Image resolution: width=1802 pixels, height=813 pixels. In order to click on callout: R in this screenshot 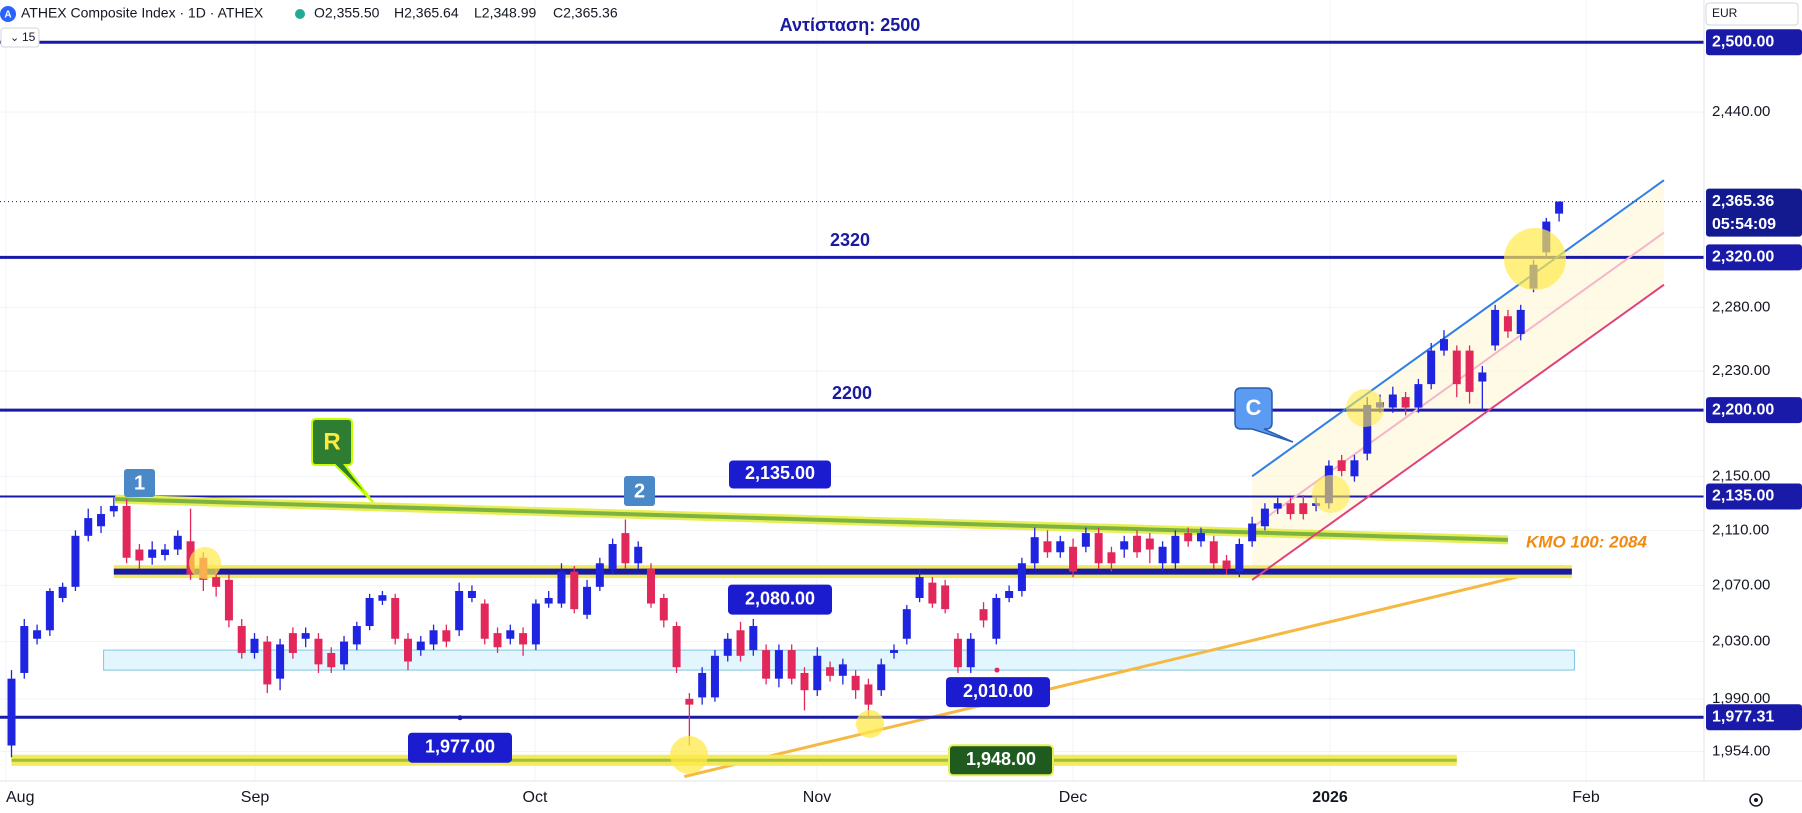, I will do `click(331, 441)`.